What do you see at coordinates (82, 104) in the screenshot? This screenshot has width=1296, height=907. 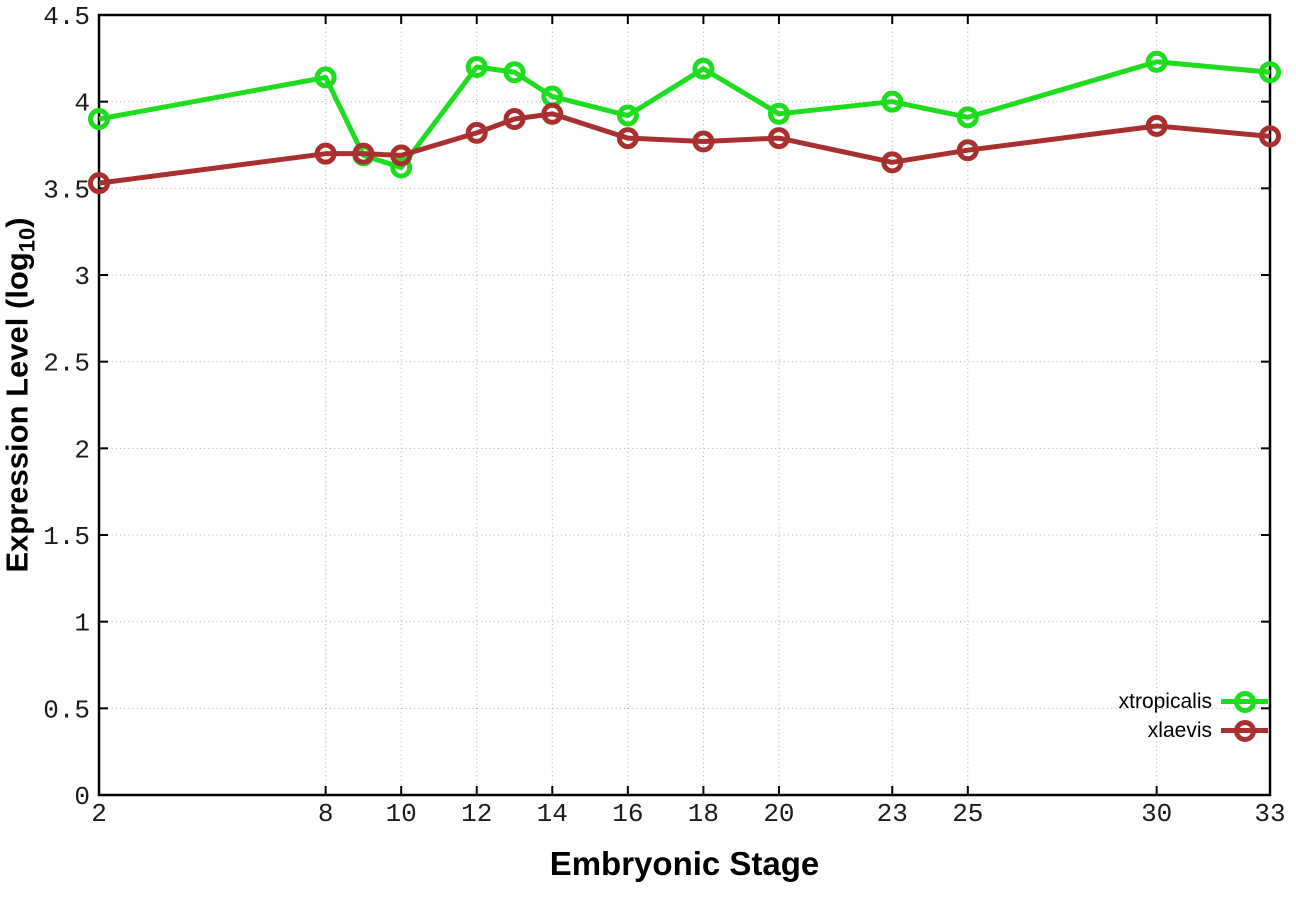 I see `y-tick-label: 4` at bounding box center [82, 104].